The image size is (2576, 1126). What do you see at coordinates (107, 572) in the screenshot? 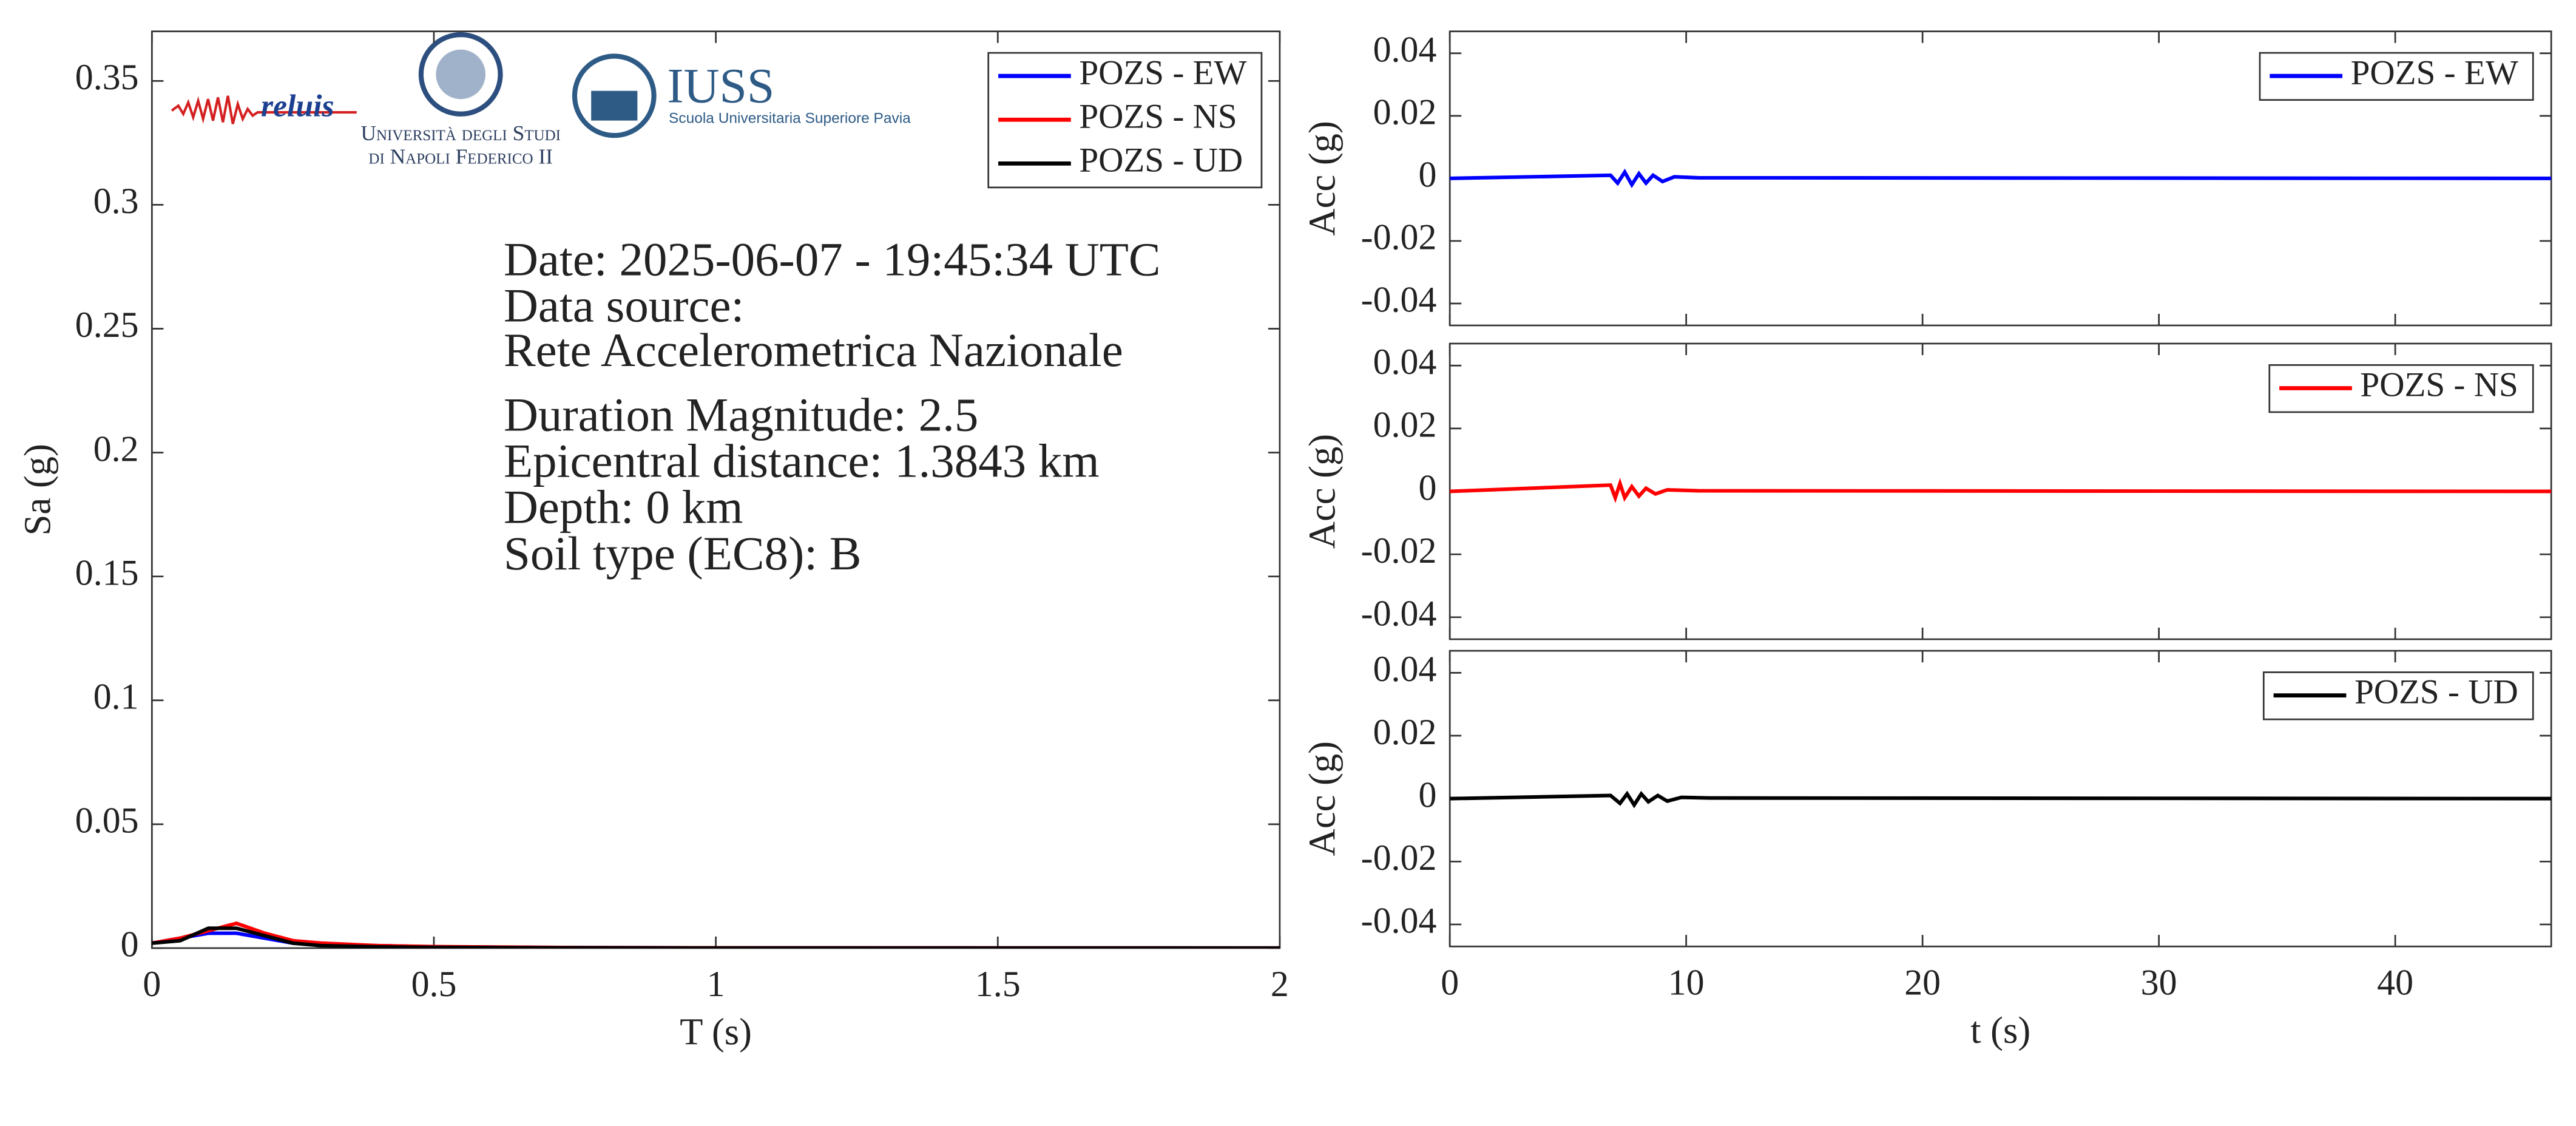
I see `y-tick-label: 0.15` at bounding box center [107, 572].